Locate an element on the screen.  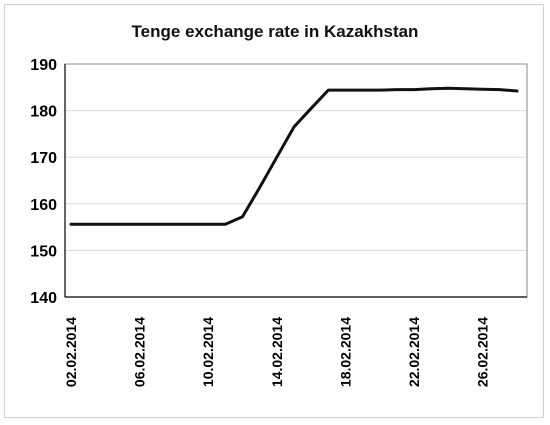
y-tick-label: 170 is located at coordinates (43, 158).